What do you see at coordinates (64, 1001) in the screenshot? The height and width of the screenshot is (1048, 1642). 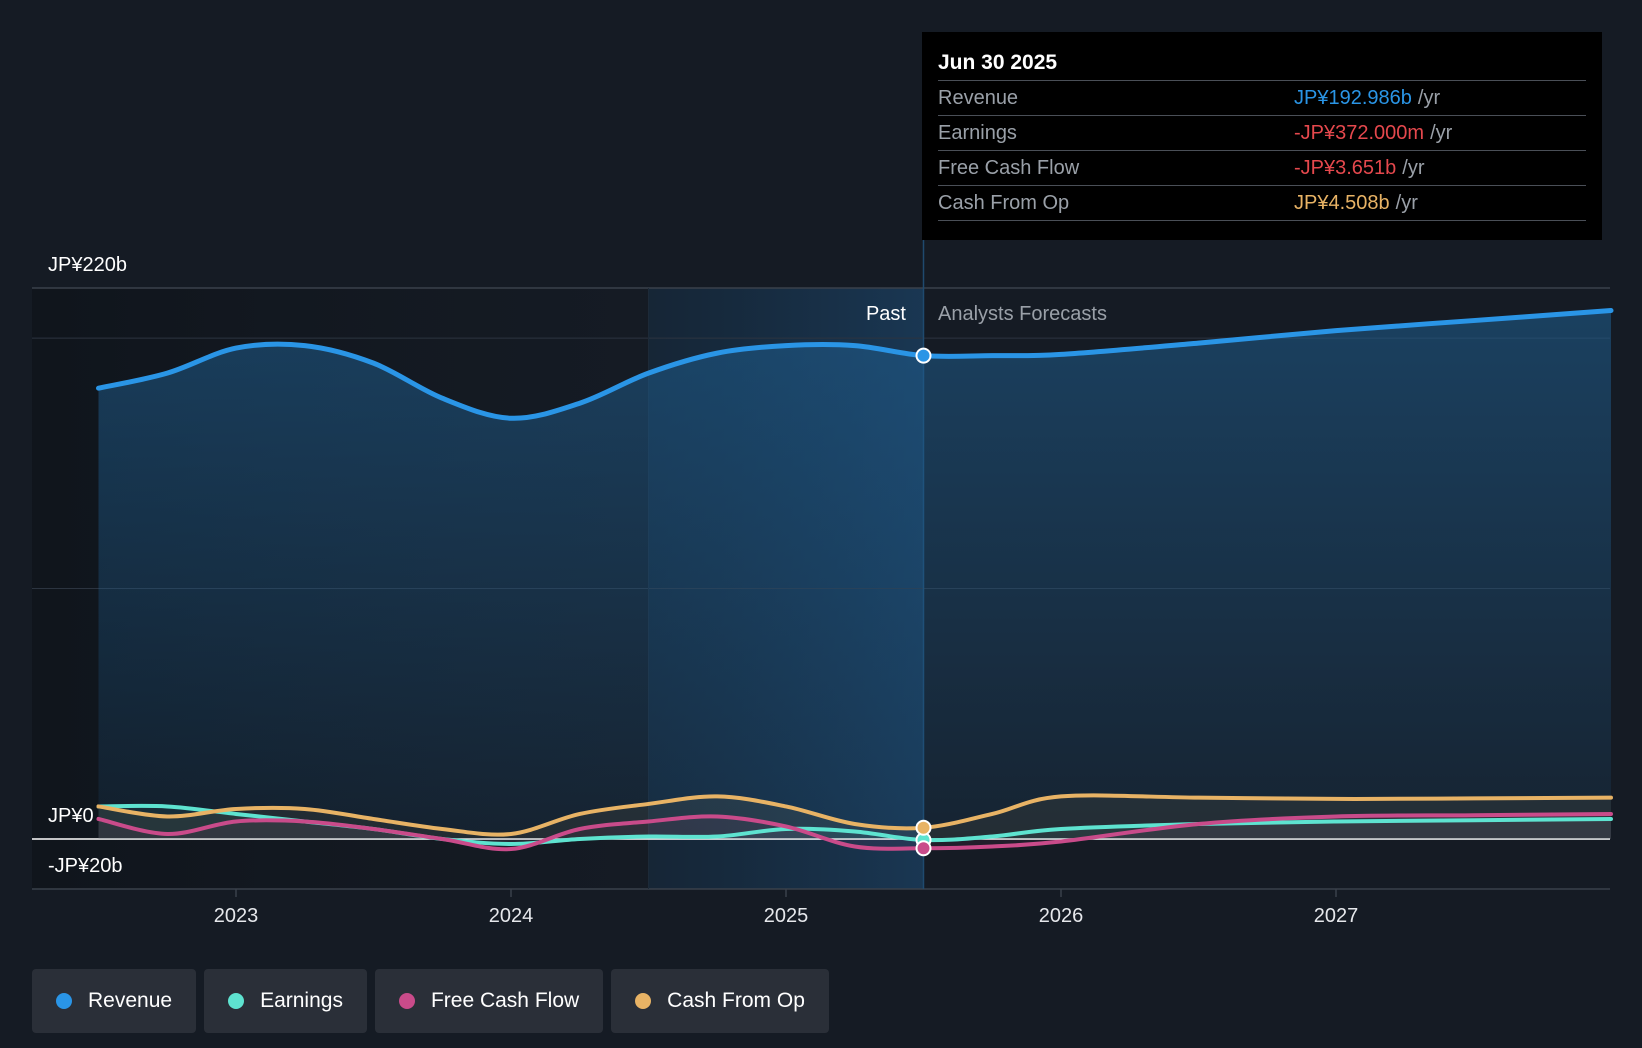 I see `revenue-dot-icon` at bounding box center [64, 1001].